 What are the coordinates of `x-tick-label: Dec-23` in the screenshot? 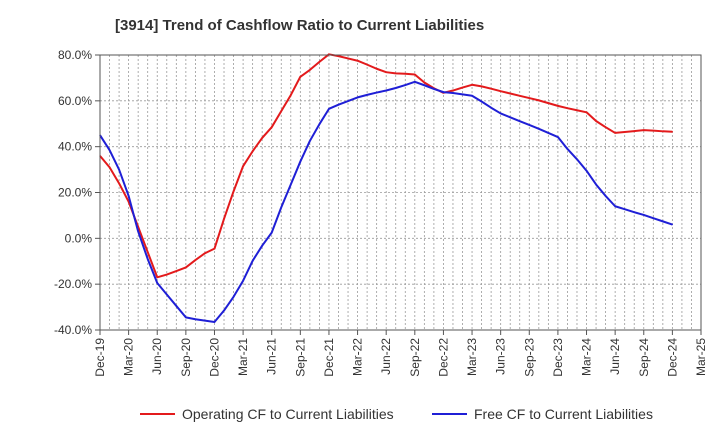 It's located at (558, 357).